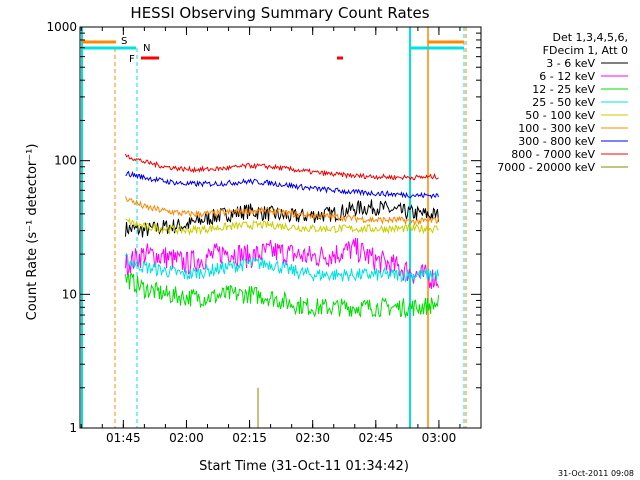  What do you see at coordinates (556, 141) in the screenshot?
I see `legend-label-6: 300 - 800 keV` at bounding box center [556, 141].